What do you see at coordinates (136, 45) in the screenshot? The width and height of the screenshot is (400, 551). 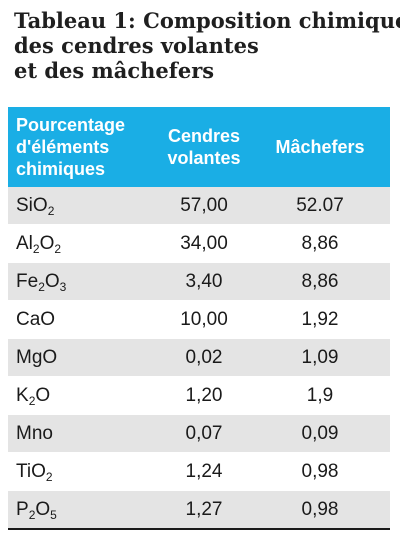 I see `caption-line-2: des cendres volantes` at bounding box center [136, 45].